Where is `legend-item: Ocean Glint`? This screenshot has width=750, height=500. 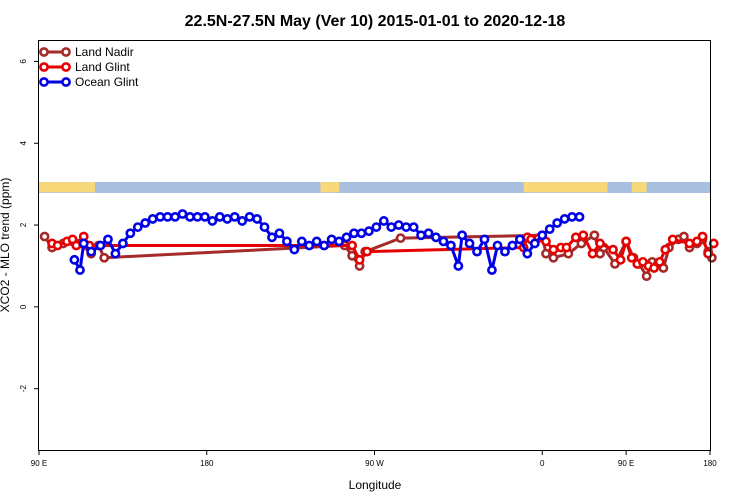
legend-item: Ocean Glint is located at coordinates (89, 82).